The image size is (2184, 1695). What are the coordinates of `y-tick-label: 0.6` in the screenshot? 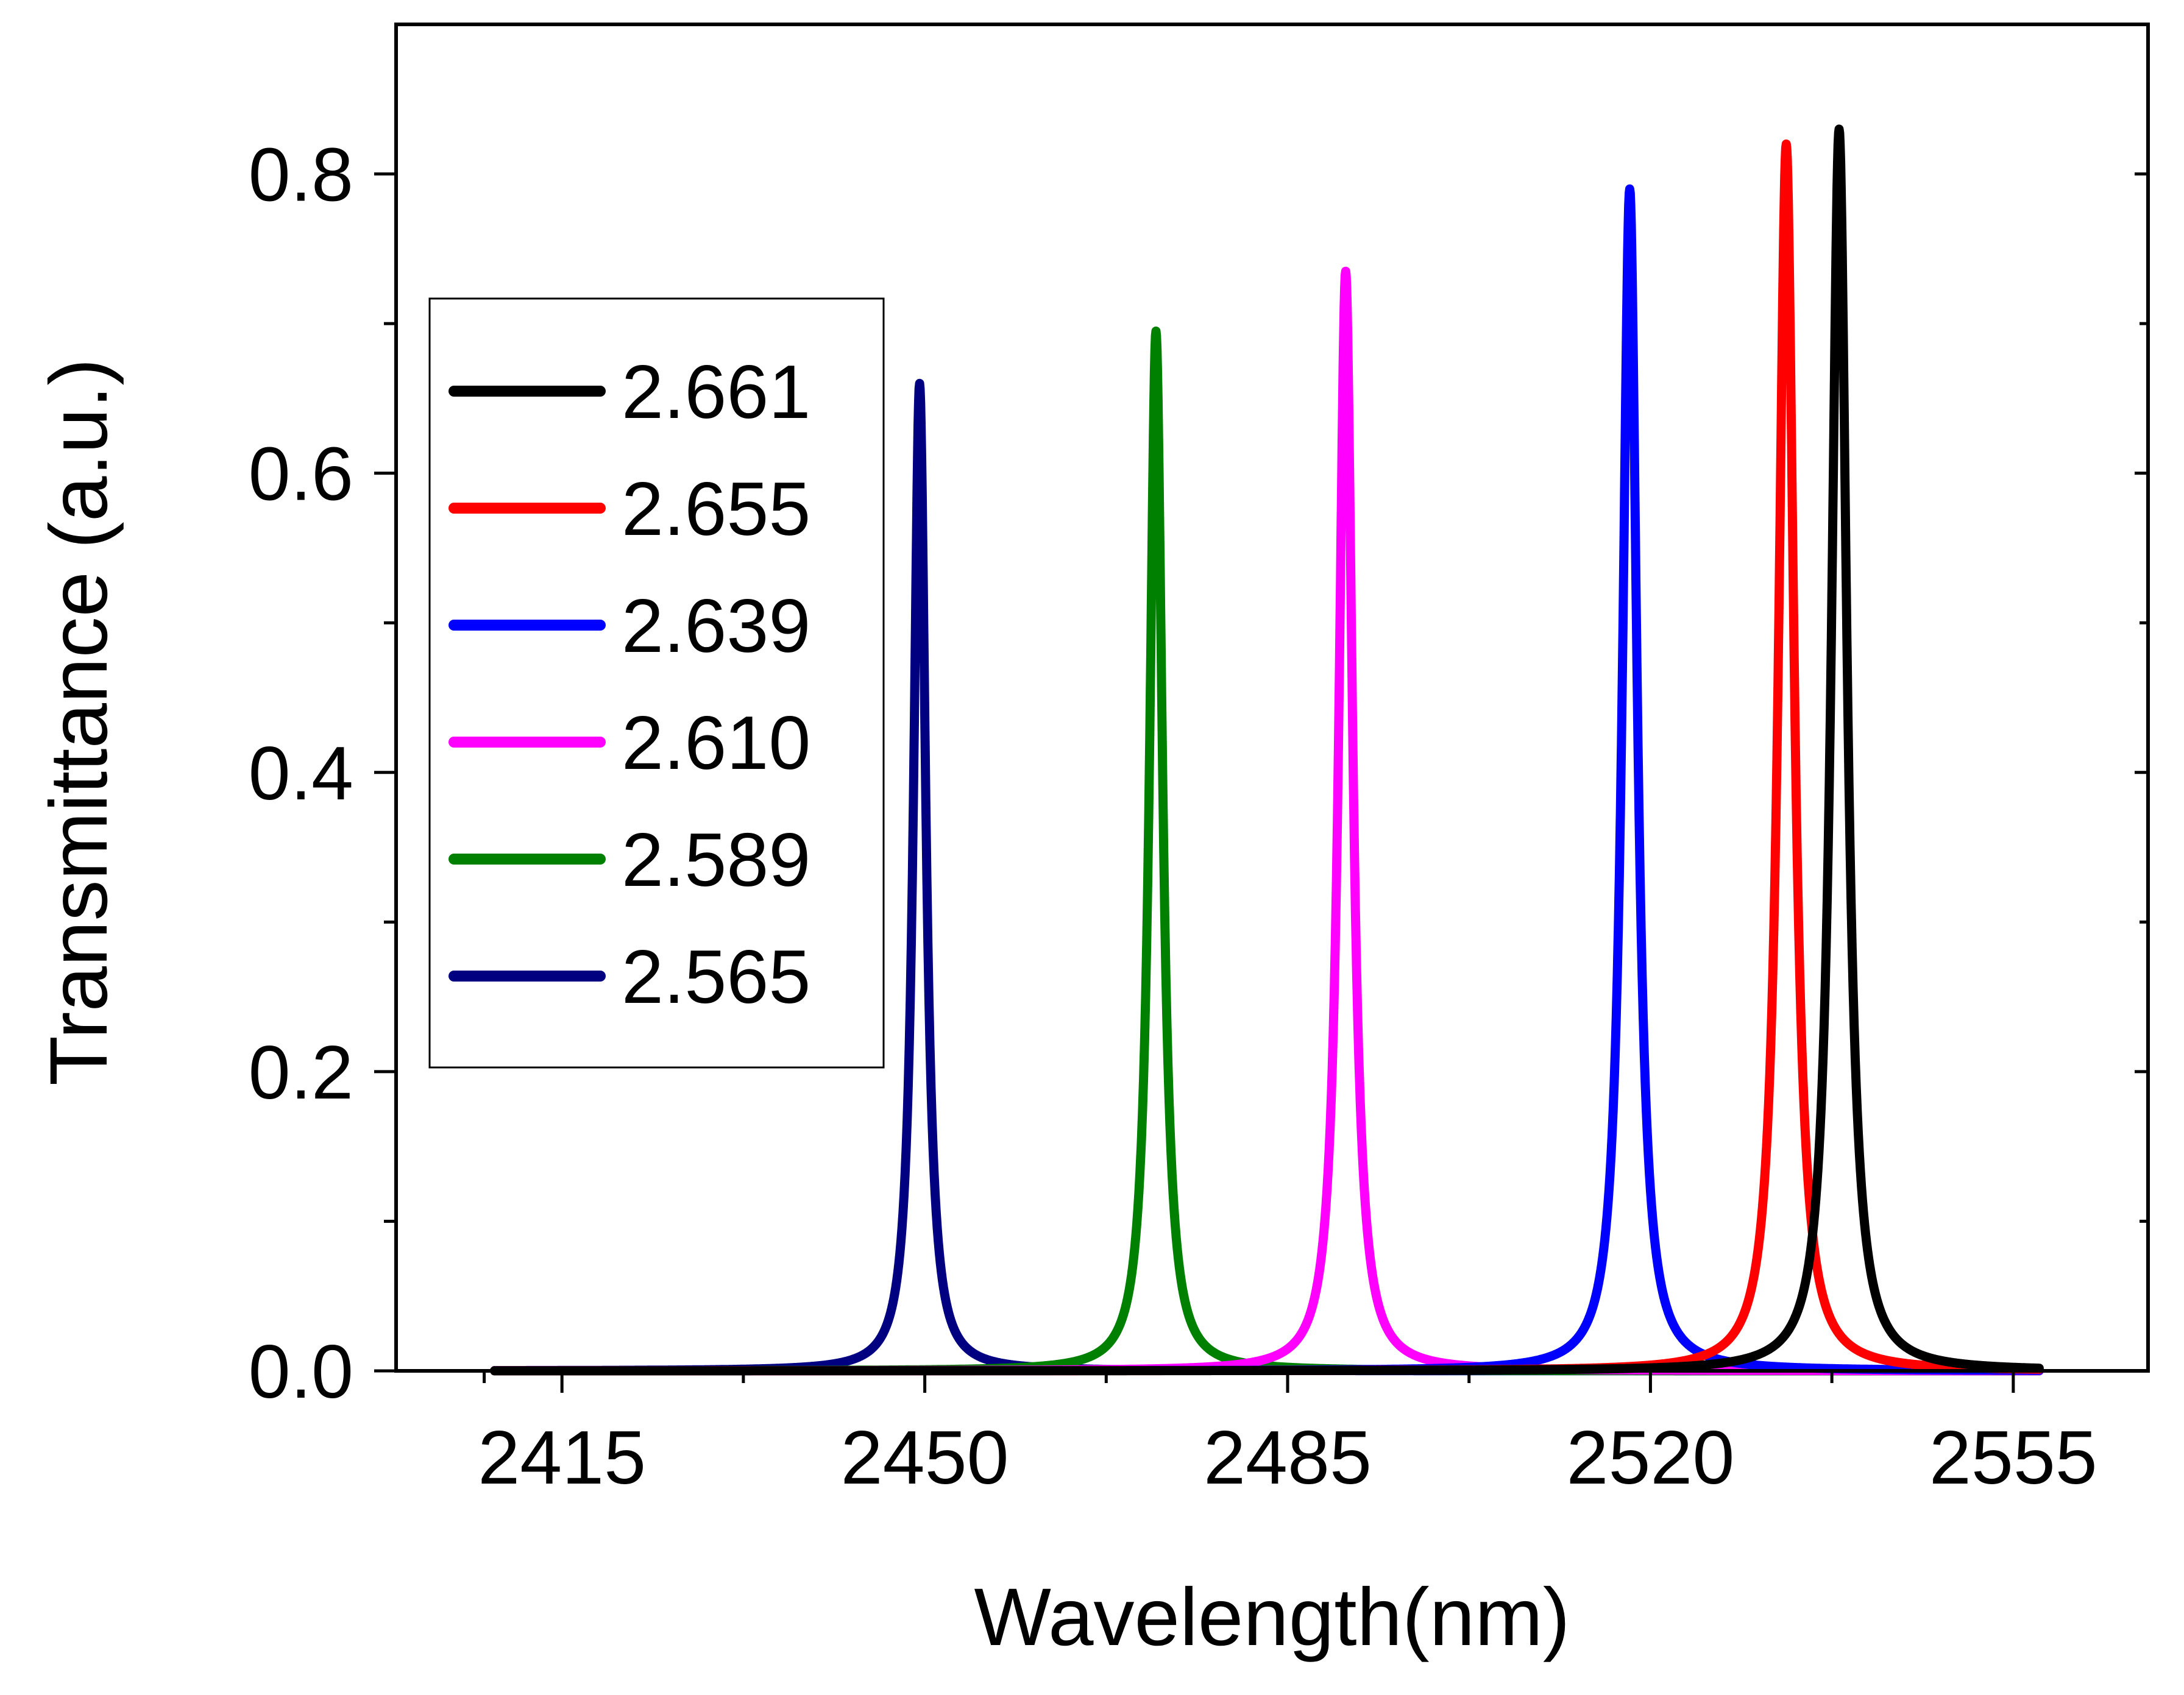 It's located at (301, 475).